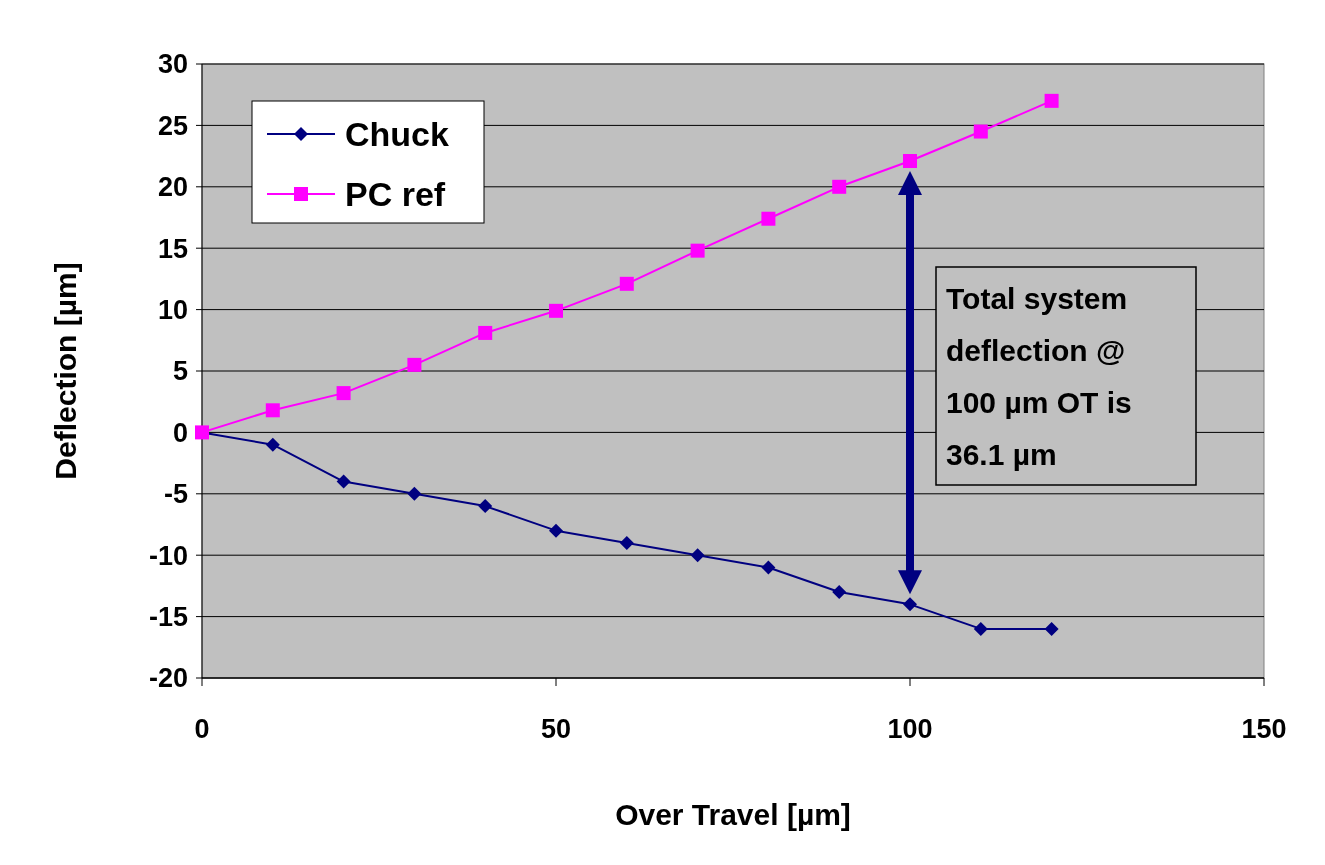  What do you see at coordinates (395, 193) in the screenshot?
I see `legend-label: PC ref` at bounding box center [395, 193].